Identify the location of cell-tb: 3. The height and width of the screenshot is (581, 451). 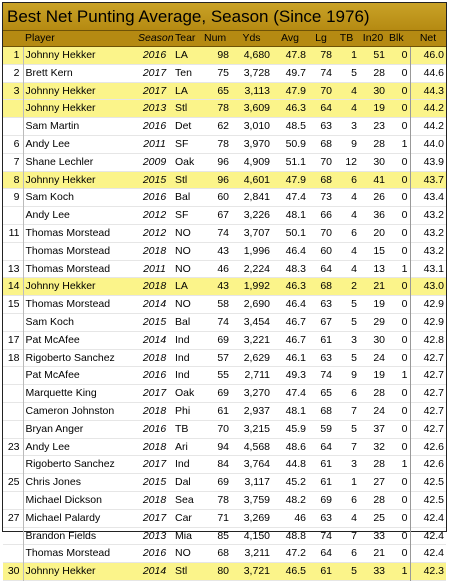
(354, 126).